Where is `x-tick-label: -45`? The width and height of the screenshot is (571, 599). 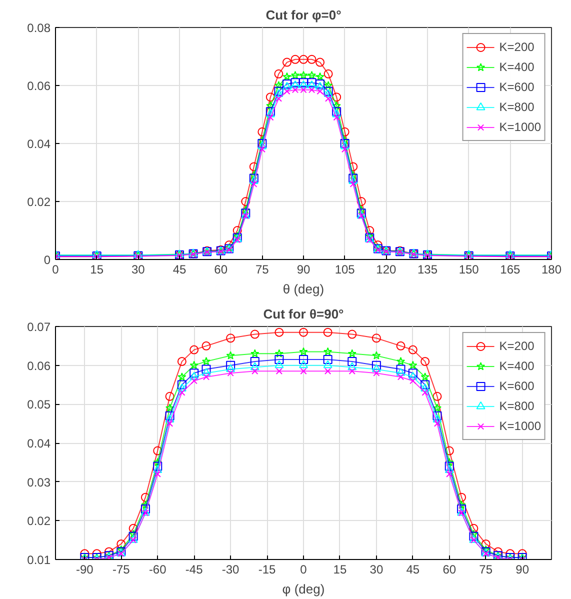
x-tick-label: -45 is located at coordinates (194, 569).